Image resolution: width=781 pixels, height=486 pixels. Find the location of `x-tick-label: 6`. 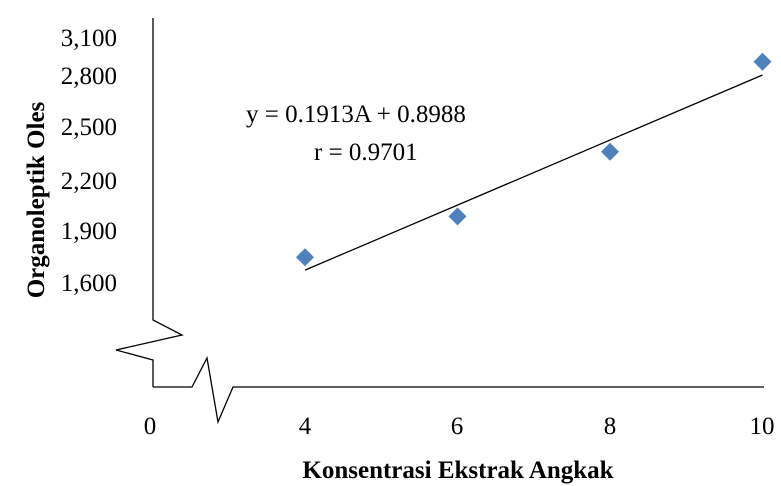

x-tick-label: 6 is located at coordinates (457, 426).